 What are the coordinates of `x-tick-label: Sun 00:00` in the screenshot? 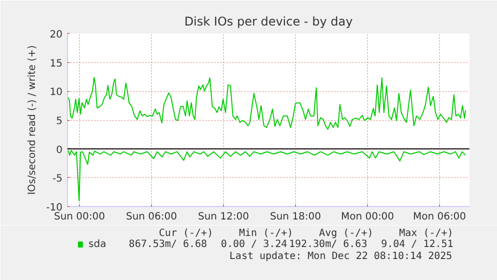 It's located at (80, 217).